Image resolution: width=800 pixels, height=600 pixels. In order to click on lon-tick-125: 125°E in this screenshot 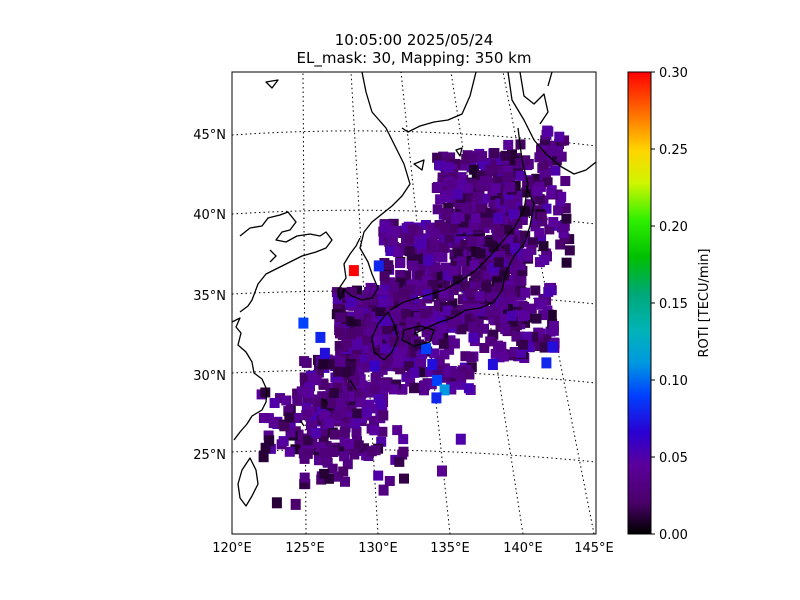, I will do `click(305, 548)`.